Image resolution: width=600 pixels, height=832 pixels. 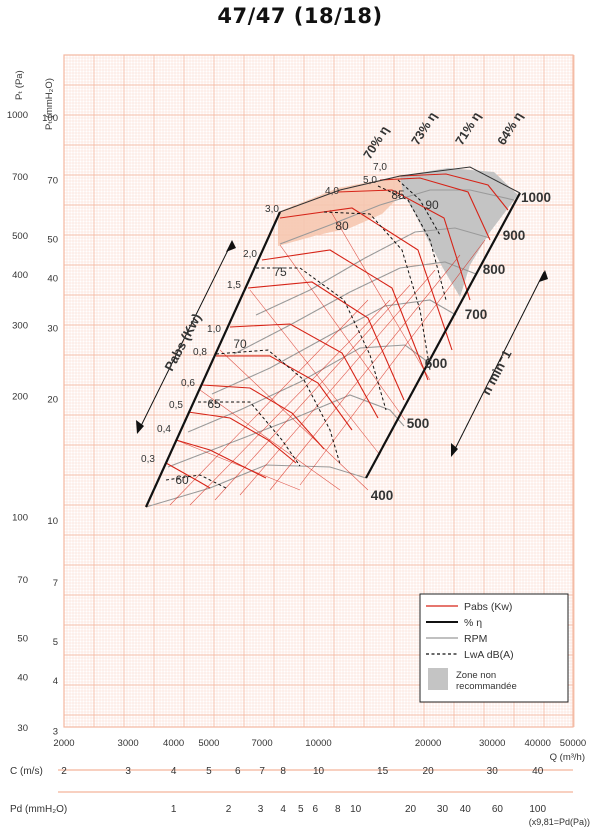 What do you see at coordinates (55, 583) in the screenshot?
I see `y-tick-label-mmh2o: 7` at bounding box center [55, 583].